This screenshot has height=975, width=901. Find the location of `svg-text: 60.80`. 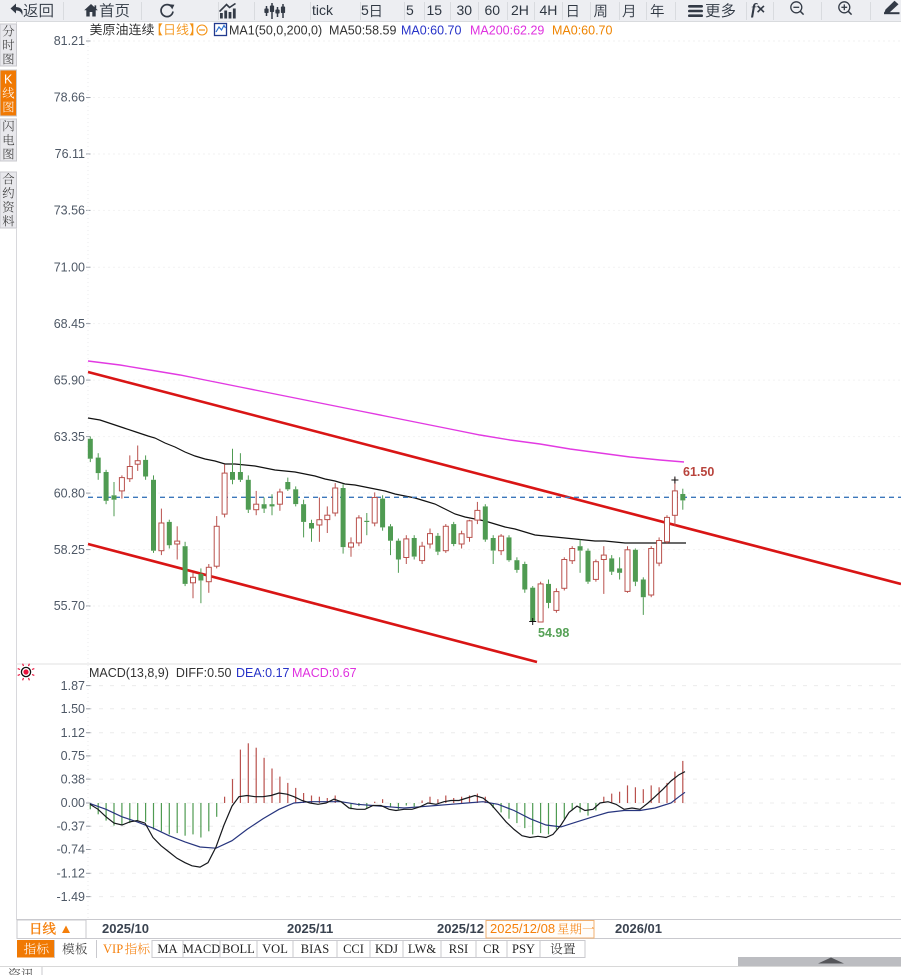

svg-text: 60.80 is located at coordinates (69, 493).